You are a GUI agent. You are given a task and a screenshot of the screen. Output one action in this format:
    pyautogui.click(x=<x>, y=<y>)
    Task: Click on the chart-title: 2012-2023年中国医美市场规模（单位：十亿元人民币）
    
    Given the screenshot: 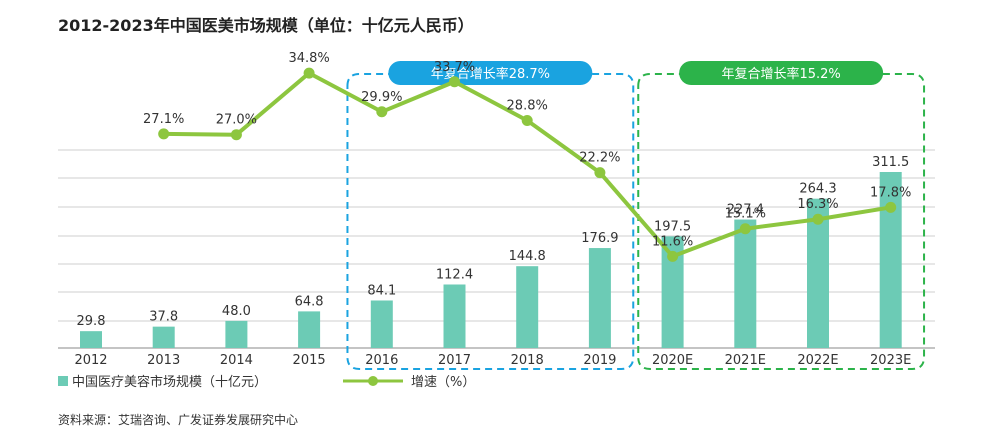 What is the action you would take?
    pyautogui.click(x=266, y=25)
    